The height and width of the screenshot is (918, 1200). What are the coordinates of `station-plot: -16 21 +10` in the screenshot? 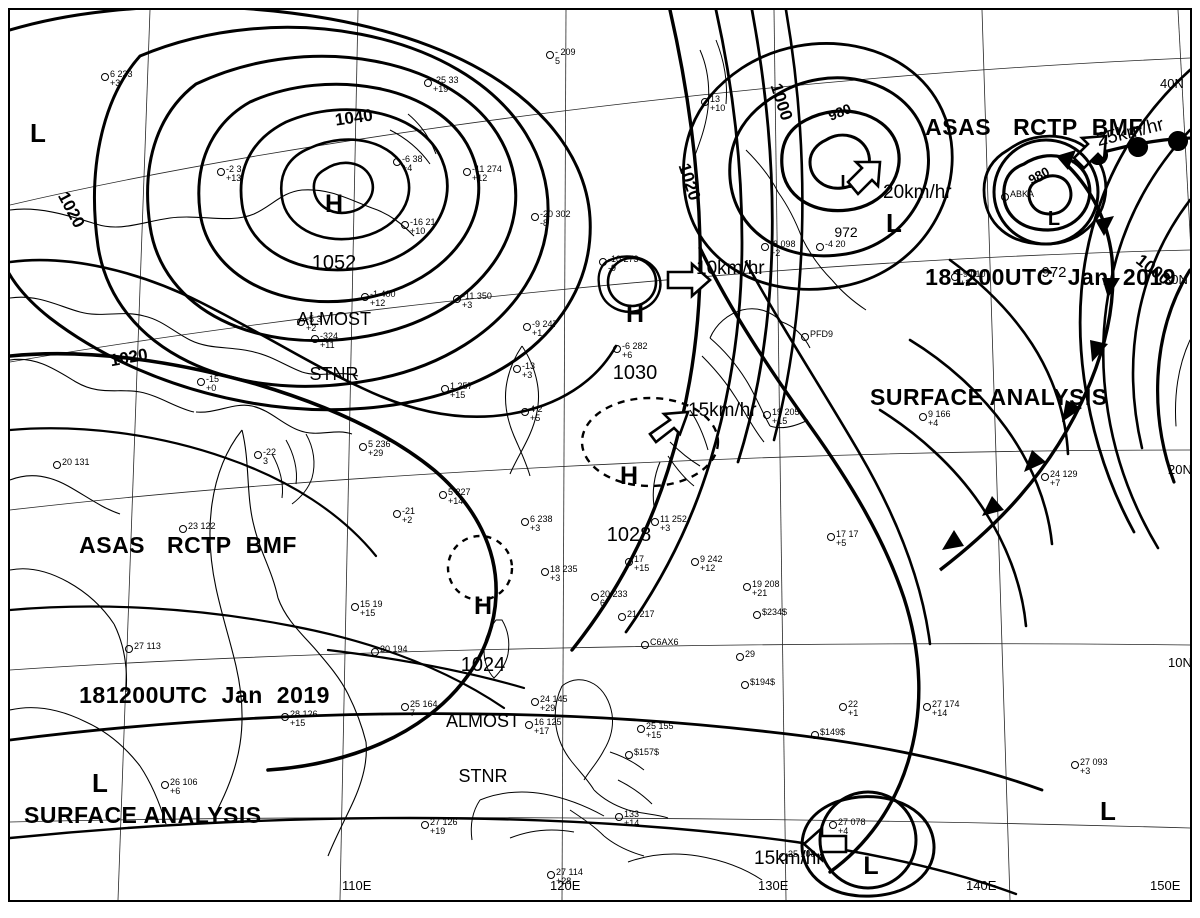 It's located at (418, 227).